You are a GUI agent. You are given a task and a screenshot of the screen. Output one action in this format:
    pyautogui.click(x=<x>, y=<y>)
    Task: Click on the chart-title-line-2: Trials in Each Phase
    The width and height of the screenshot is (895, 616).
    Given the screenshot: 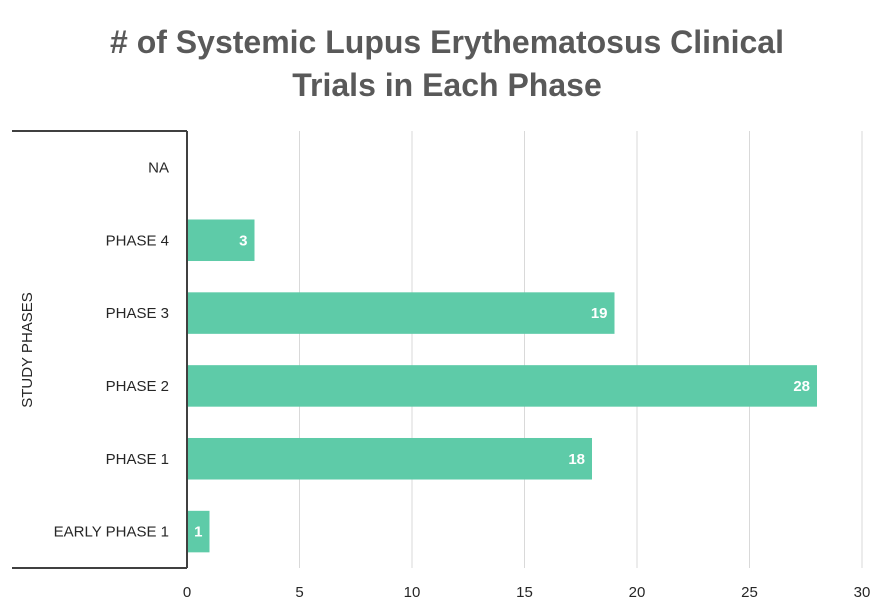 What is the action you would take?
    pyautogui.click(x=446, y=85)
    